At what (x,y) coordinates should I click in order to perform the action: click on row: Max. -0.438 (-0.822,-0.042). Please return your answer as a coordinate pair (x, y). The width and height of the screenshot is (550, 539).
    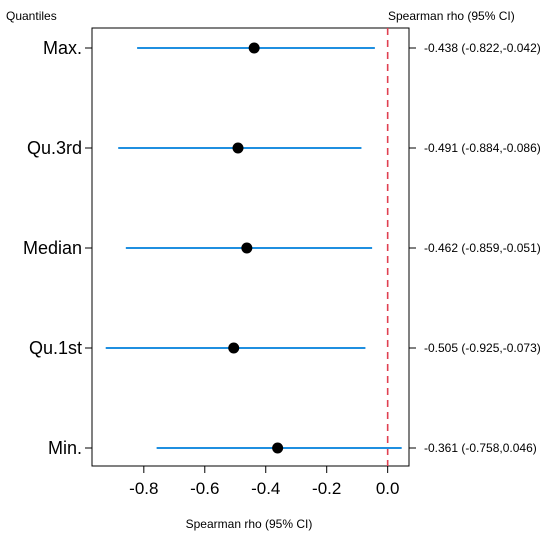
    Looking at the image, I should click on (292, 48).